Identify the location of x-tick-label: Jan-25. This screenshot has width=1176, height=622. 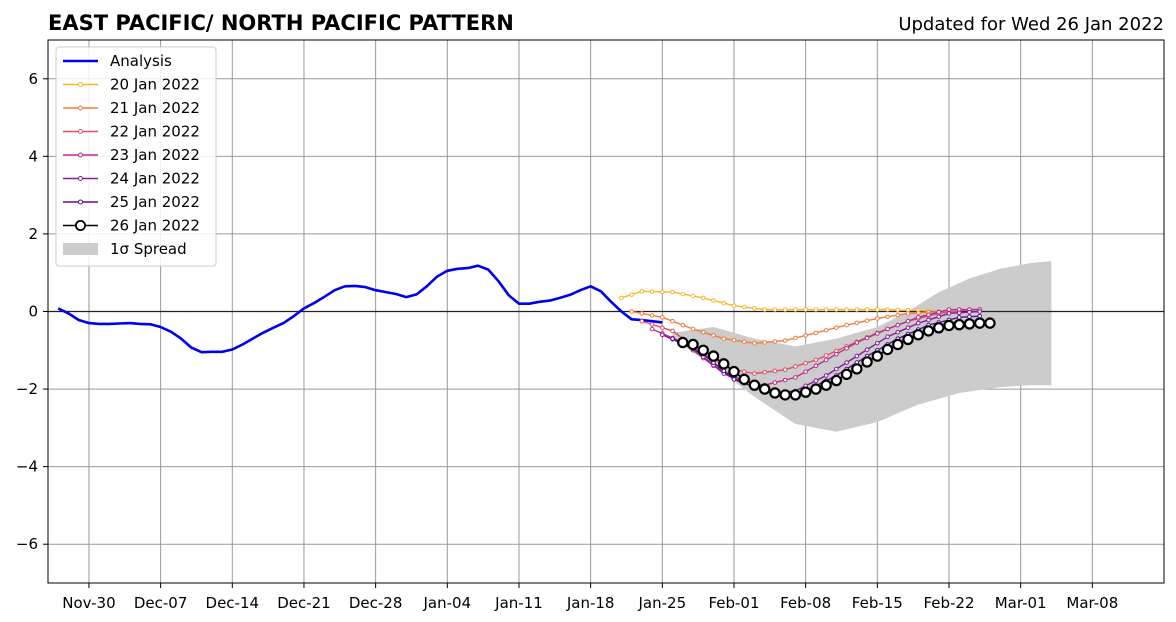
(661, 603).